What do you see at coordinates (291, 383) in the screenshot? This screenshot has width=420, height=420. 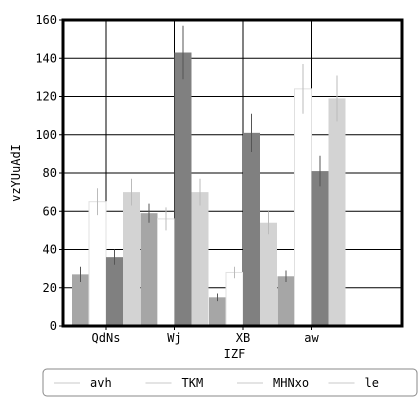 I see `legend-label-MHNxo: MHNxo` at bounding box center [291, 383].